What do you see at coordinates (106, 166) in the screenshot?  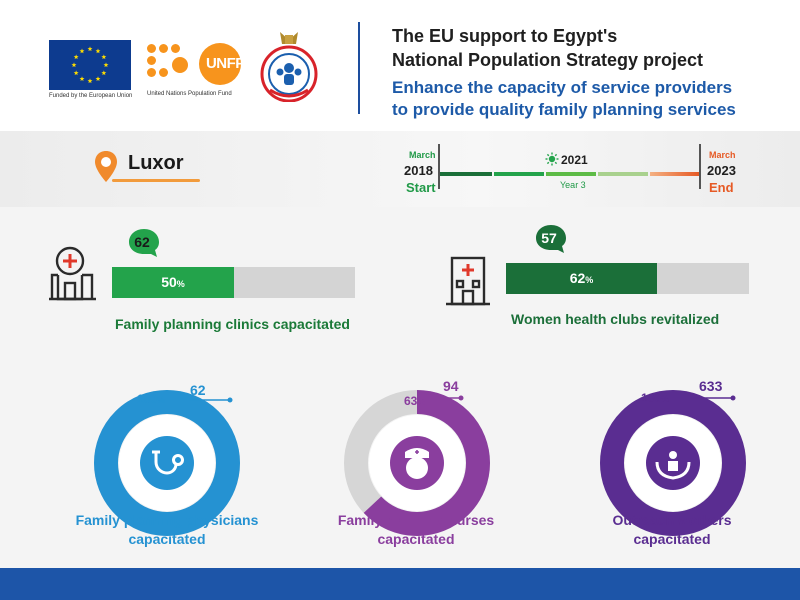 I see `location-pin-icon` at bounding box center [106, 166].